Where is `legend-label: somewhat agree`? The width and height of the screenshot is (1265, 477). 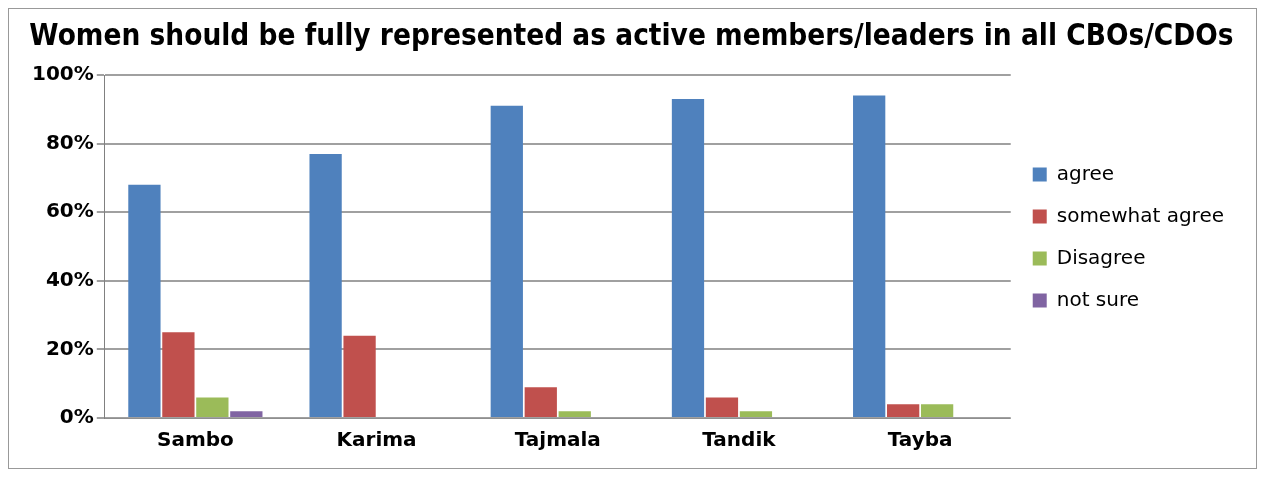
legend-label: somewhat agree is located at coordinates (1140, 214).